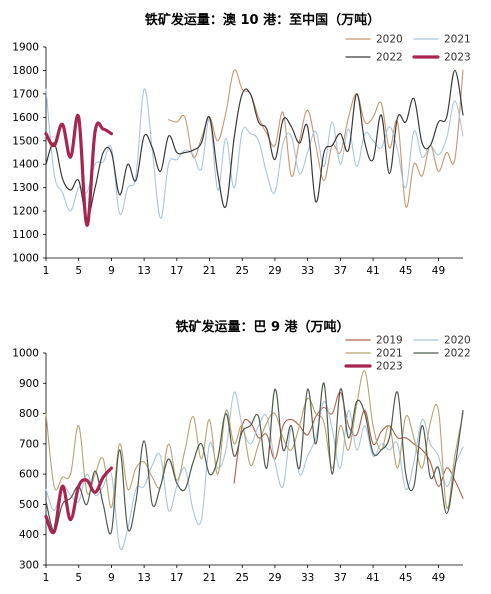  Describe the element at coordinates (389, 341) in the screenshot. I see `legend-label-2019: 2019` at that location.